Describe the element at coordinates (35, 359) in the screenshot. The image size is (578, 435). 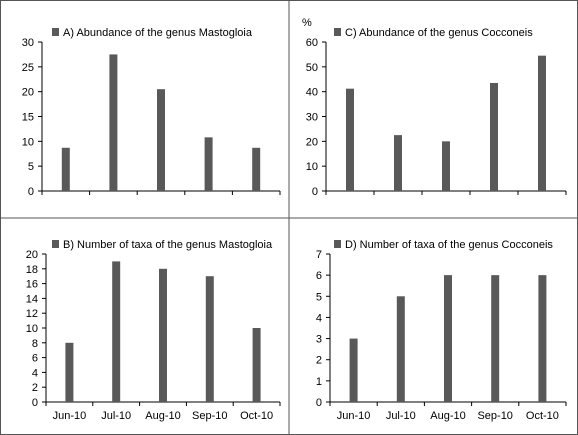
I see `panel-b-y-tick-label: 6` at that location.